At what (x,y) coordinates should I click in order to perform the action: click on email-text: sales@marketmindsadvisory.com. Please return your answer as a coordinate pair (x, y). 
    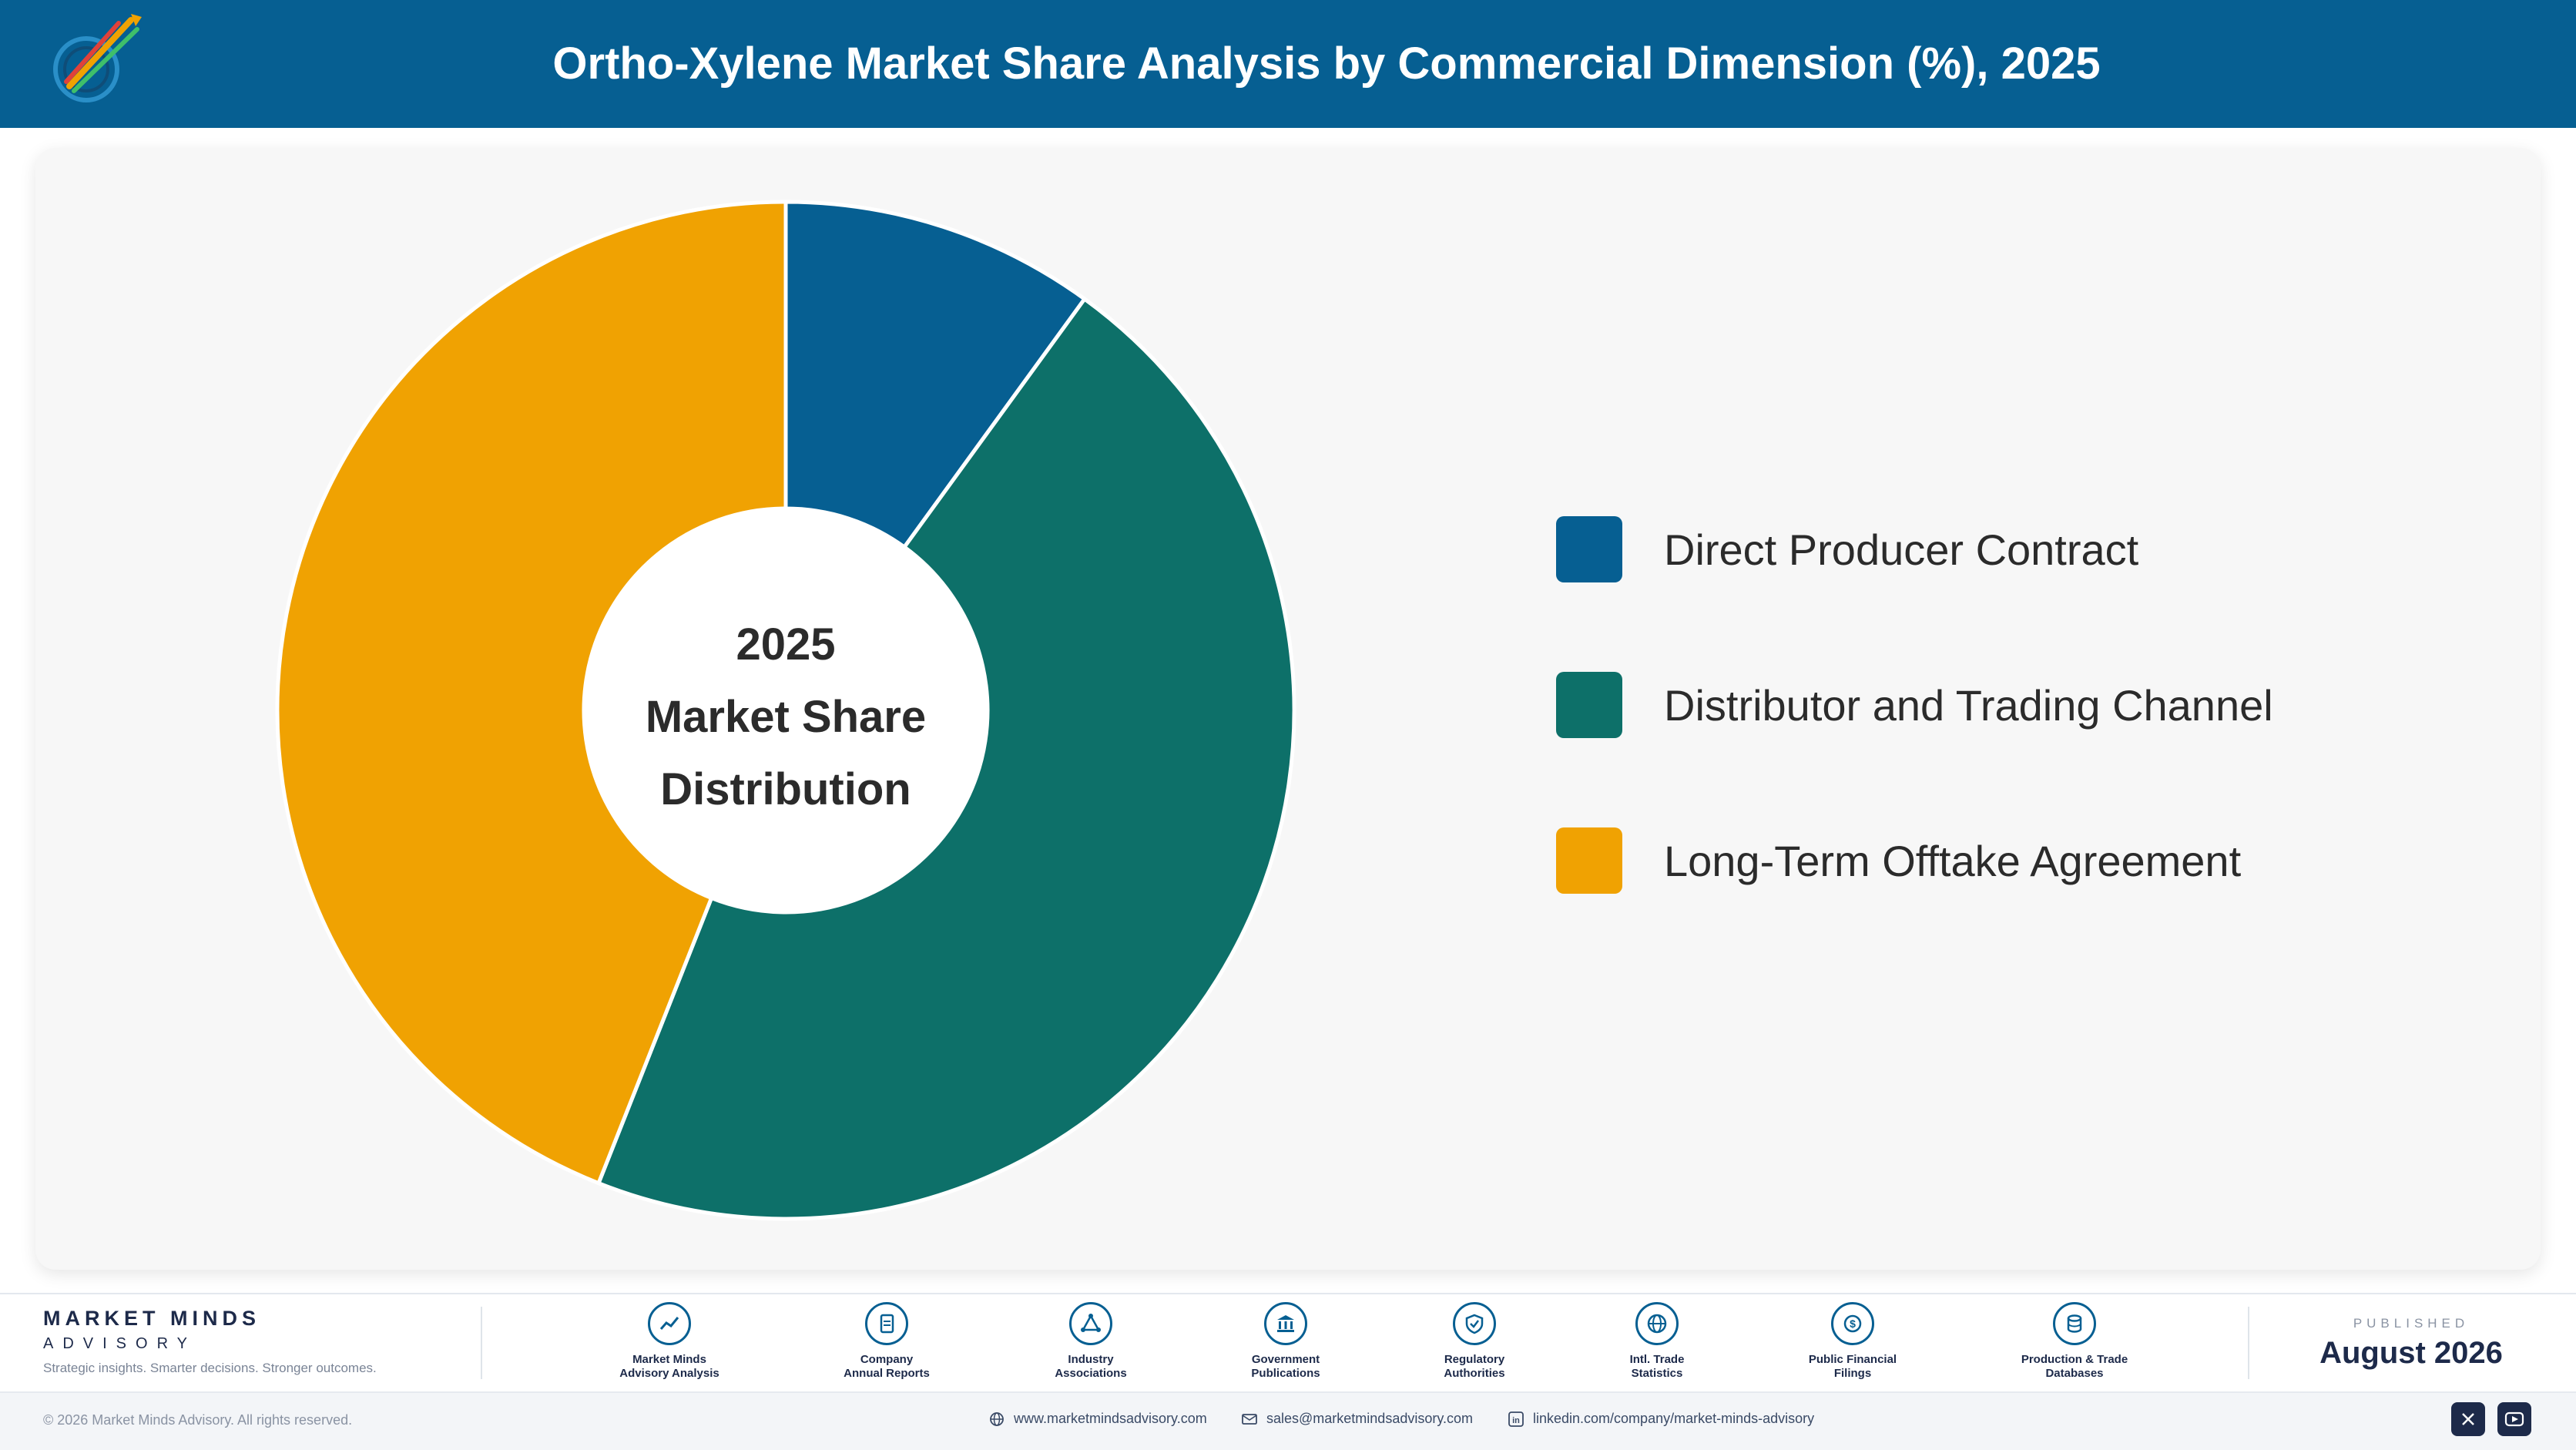
    Looking at the image, I should click on (1370, 1418).